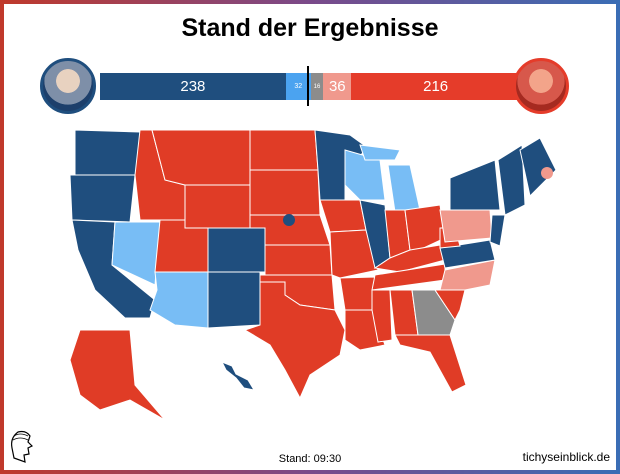 The image size is (620, 474). I want to click on bar-segment-trump-secure: 216, so click(435, 86).